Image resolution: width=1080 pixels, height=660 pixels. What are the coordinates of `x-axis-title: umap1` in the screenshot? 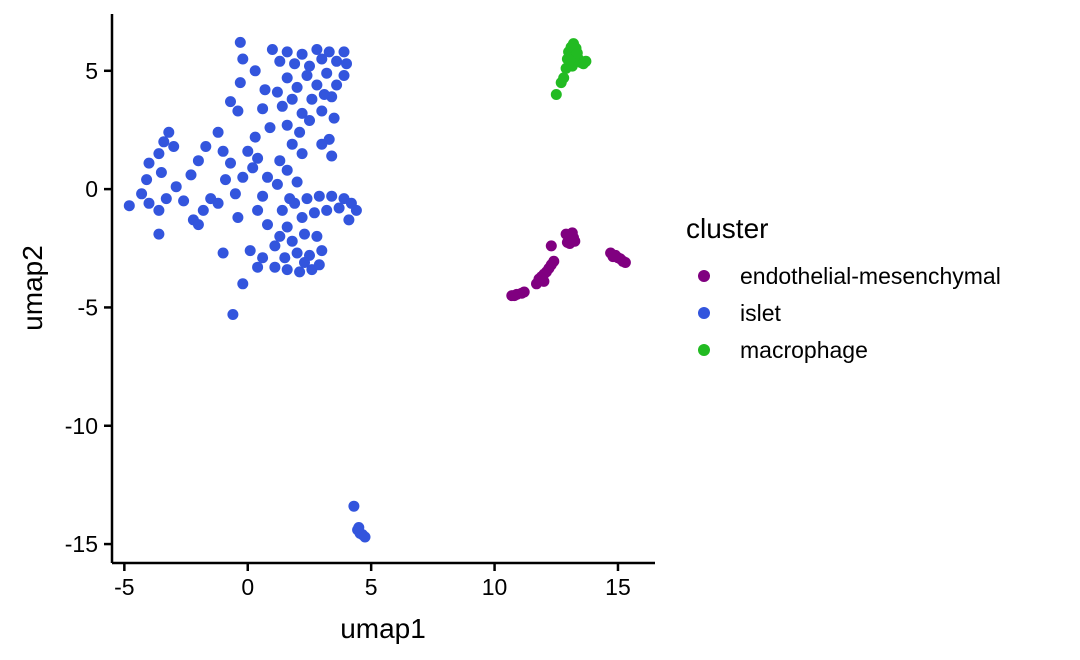 It's located at (383, 628).